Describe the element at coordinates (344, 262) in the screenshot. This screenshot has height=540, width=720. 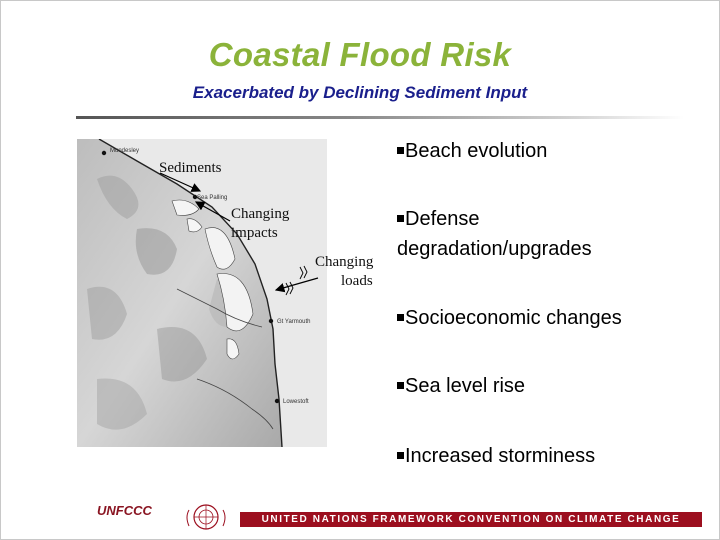
I see `changing-loads-label: Changing` at that location.